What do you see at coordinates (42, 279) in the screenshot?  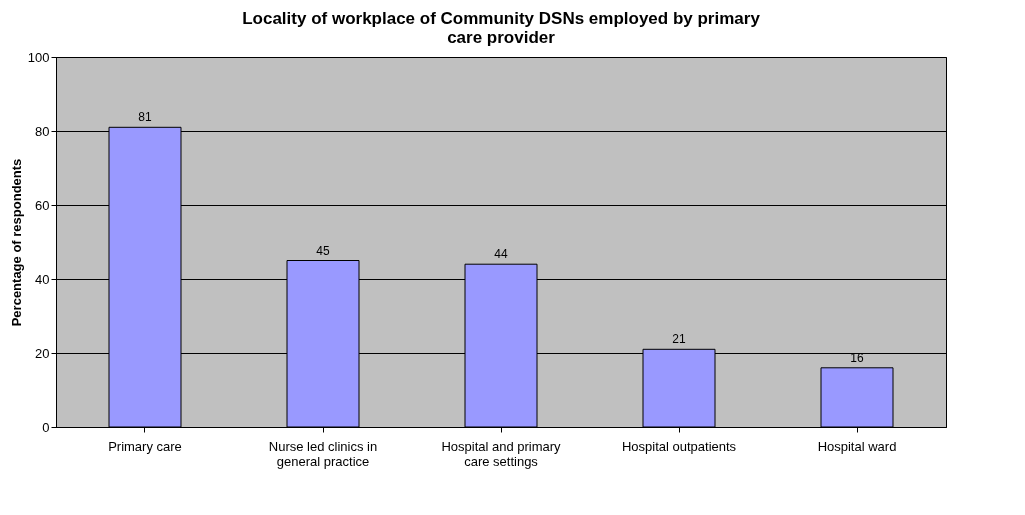 I see `y-tick-label: 40` at bounding box center [42, 279].